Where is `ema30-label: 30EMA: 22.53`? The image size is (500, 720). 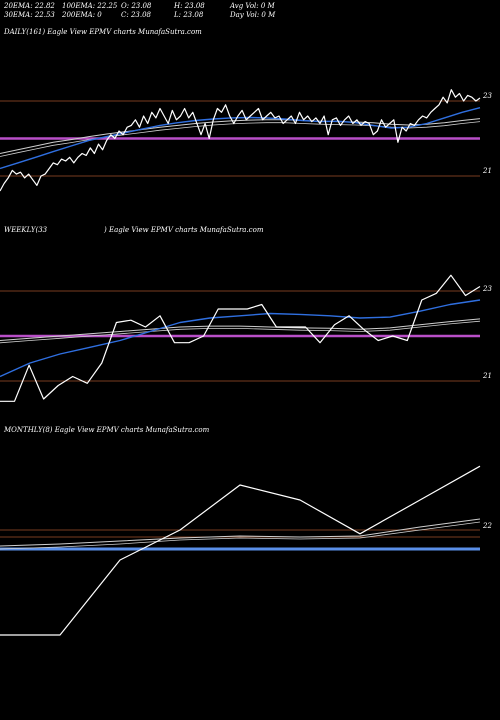 ema30-label: 30EMA: 22.53 is located at coordinates (29, 15).